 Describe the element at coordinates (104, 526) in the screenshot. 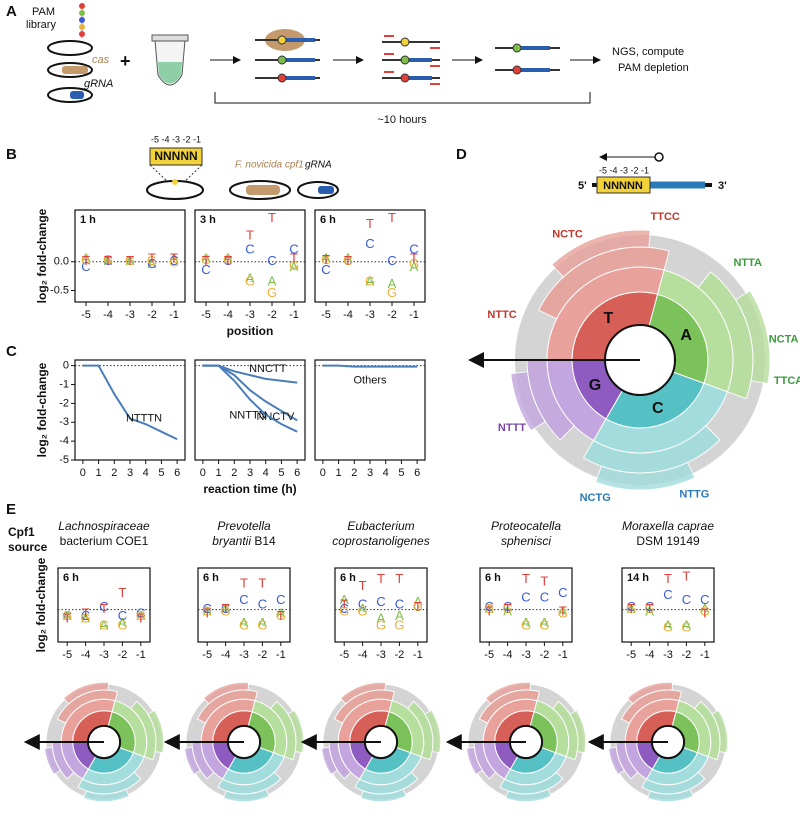

I see `source-name-part: Lachnospiraceae` at that location.